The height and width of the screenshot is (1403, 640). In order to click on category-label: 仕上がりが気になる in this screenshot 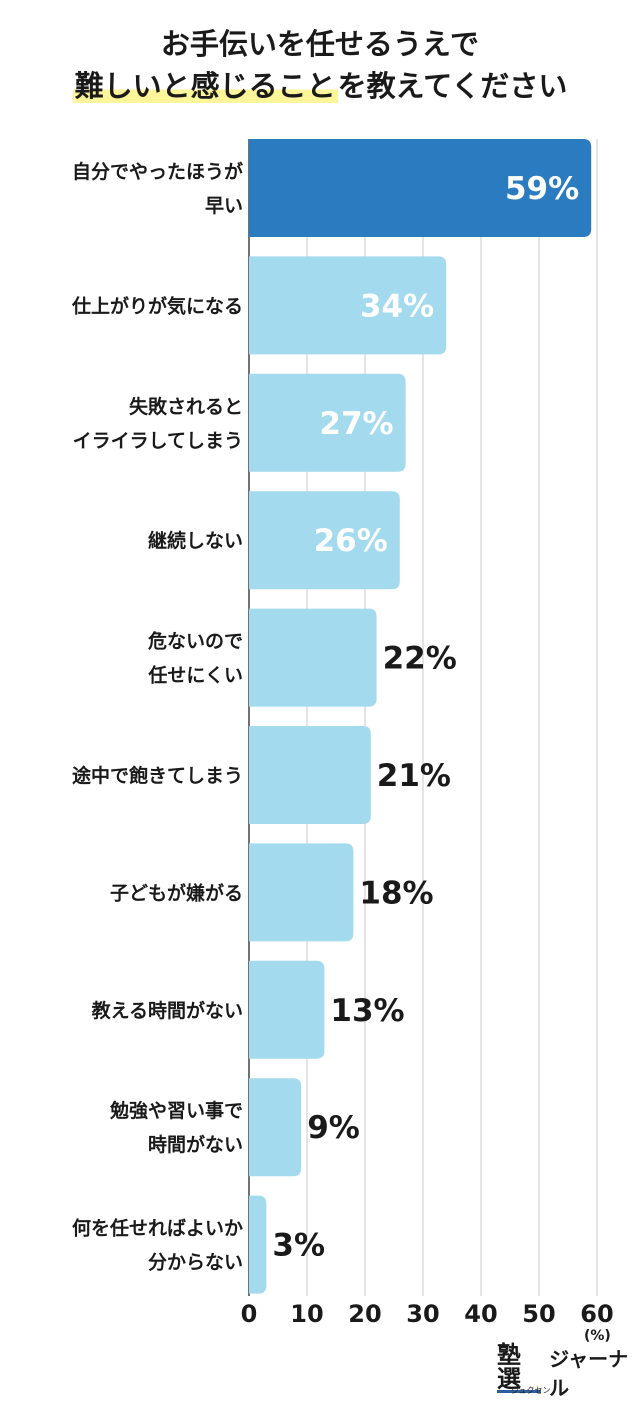, I will do `click(157, 305)`.